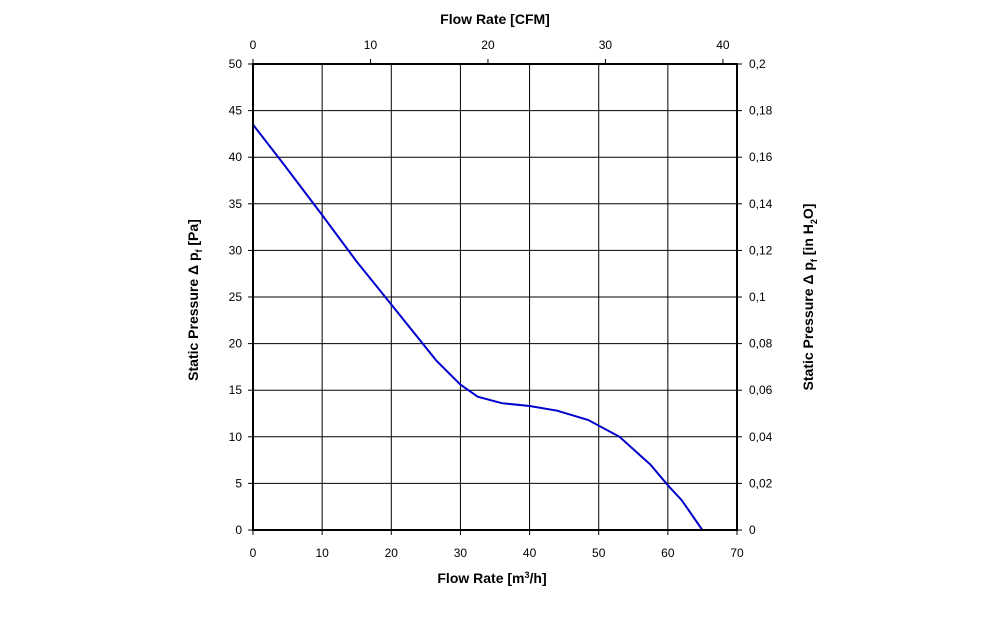 This screenshot has width=1000, height=617. I want to click on y2-tick-label: 0,12, so click(761, 250).